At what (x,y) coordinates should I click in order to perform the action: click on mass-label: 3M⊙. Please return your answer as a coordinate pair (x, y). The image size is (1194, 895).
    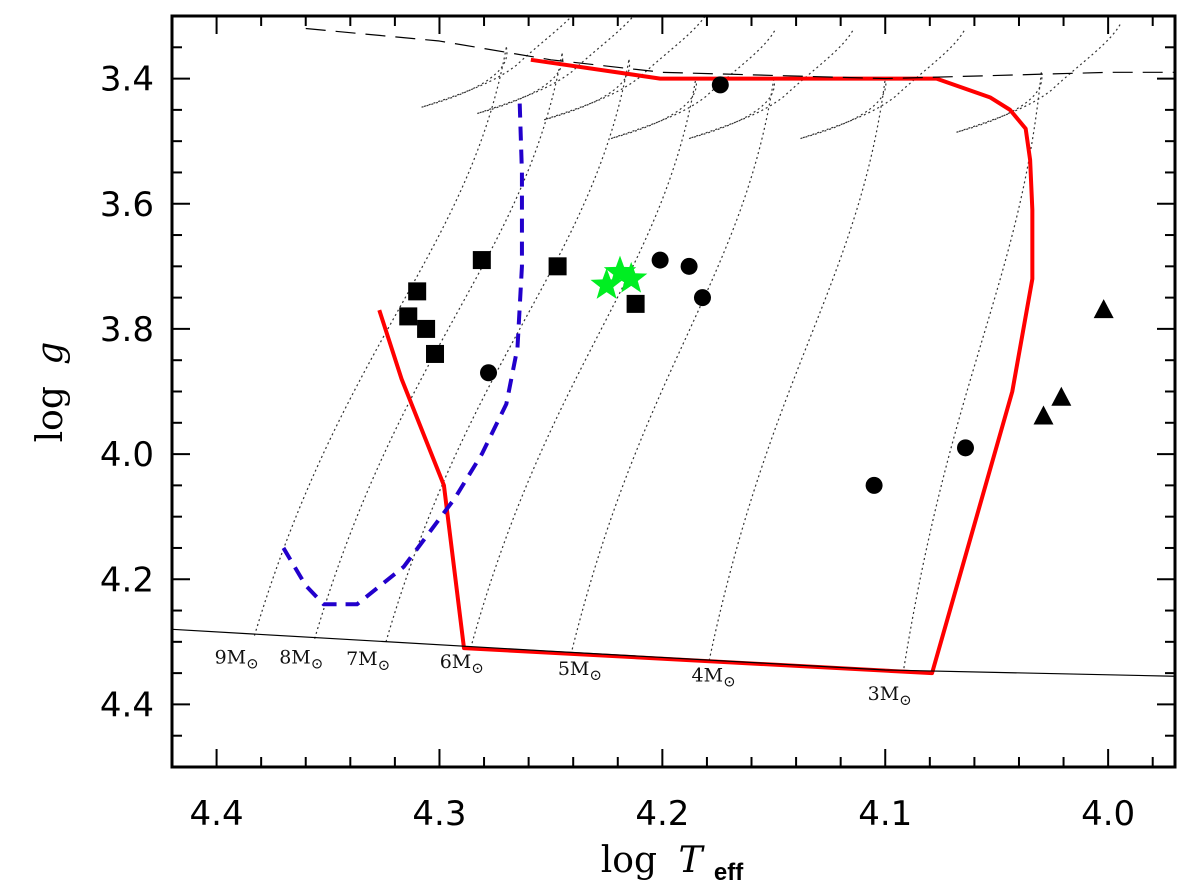
    Looking at the image, I should click on (890, 696).